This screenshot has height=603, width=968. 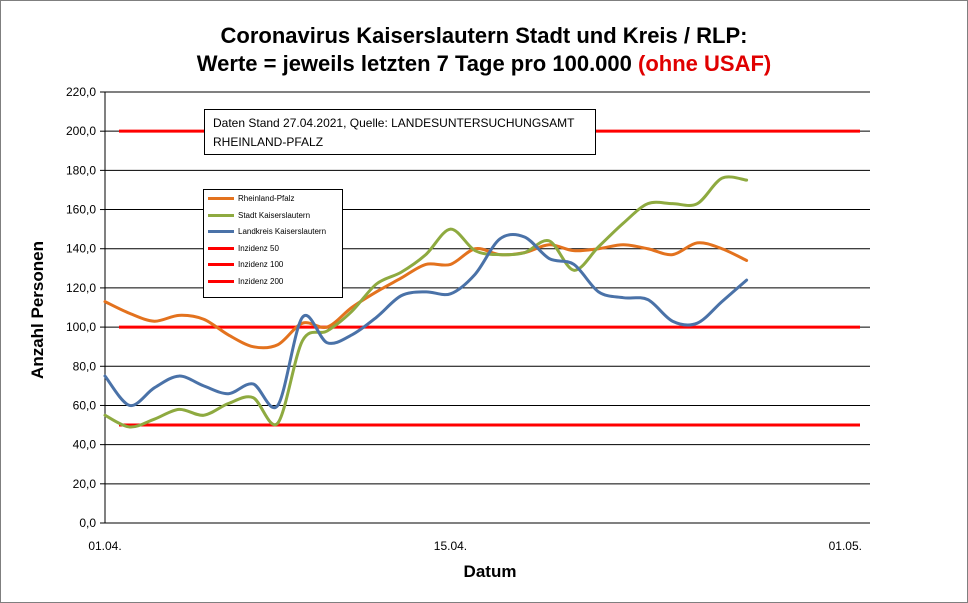 What do you see at coordinates (261, 281) in the screenshot?
I see `legend-label: Inzidenz 200` at bounding box center [261, 281].